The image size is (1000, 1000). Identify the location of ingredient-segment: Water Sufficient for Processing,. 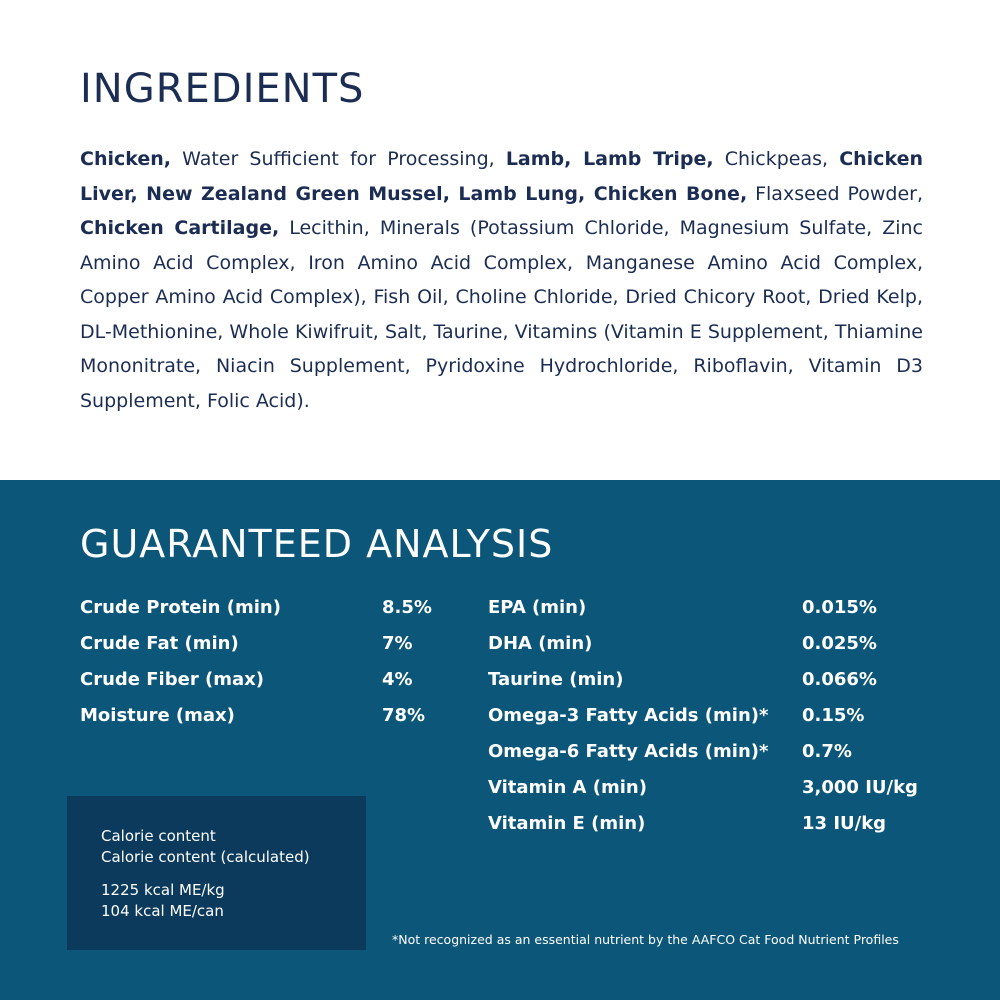
(338, 159).